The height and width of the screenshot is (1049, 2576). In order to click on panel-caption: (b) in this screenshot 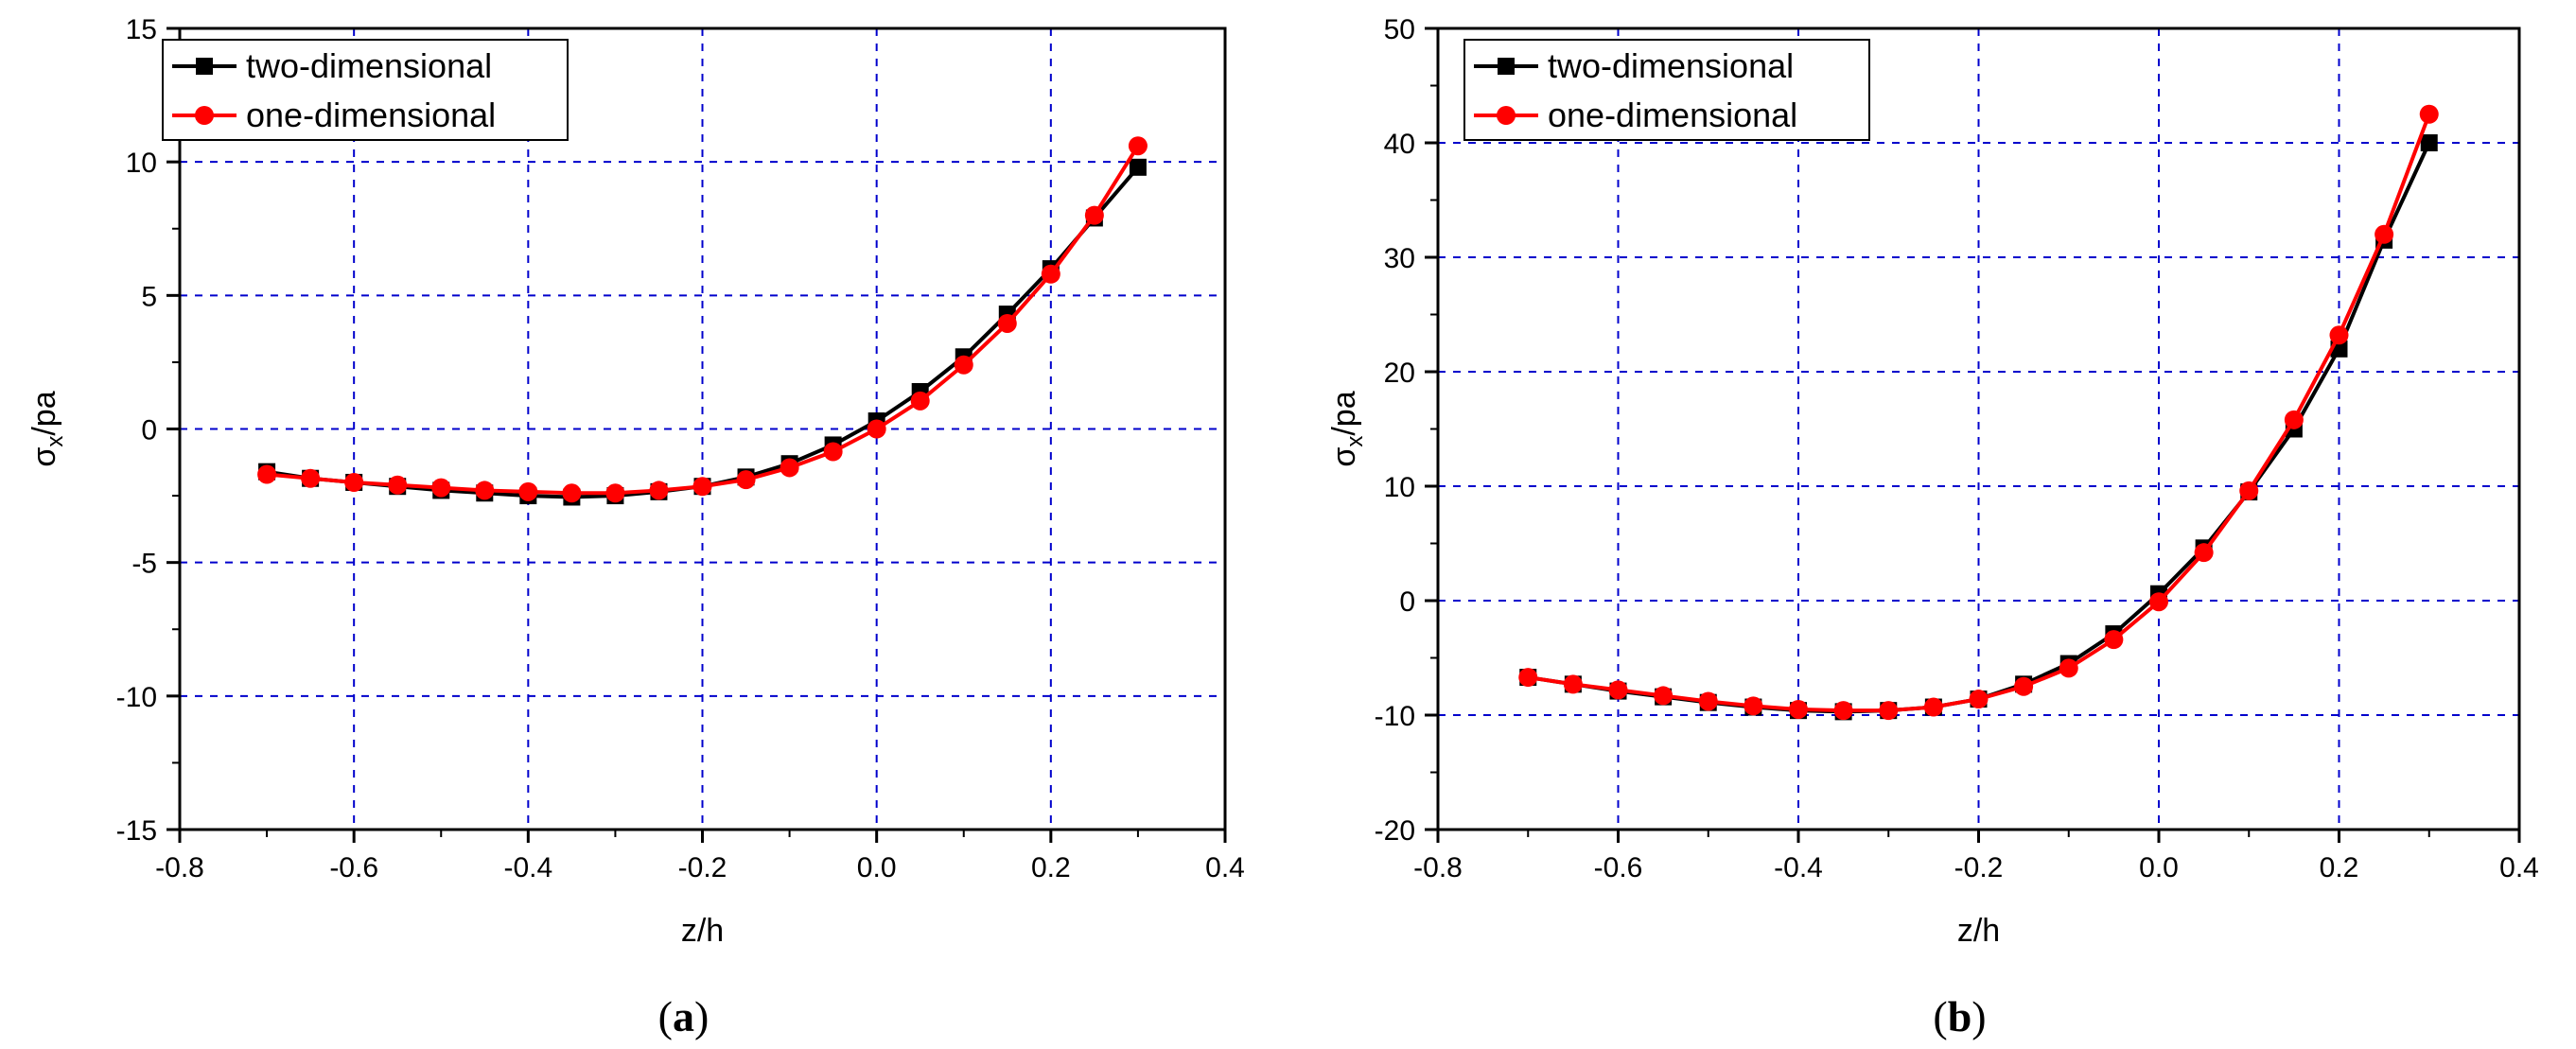, I will do `click(1960, 1016)`.